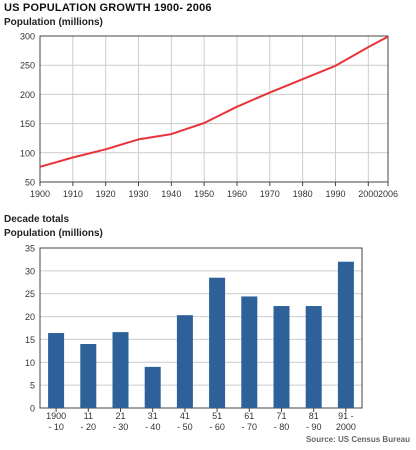  I want to click on bar-xtick-label: 61, so click(249, 416).